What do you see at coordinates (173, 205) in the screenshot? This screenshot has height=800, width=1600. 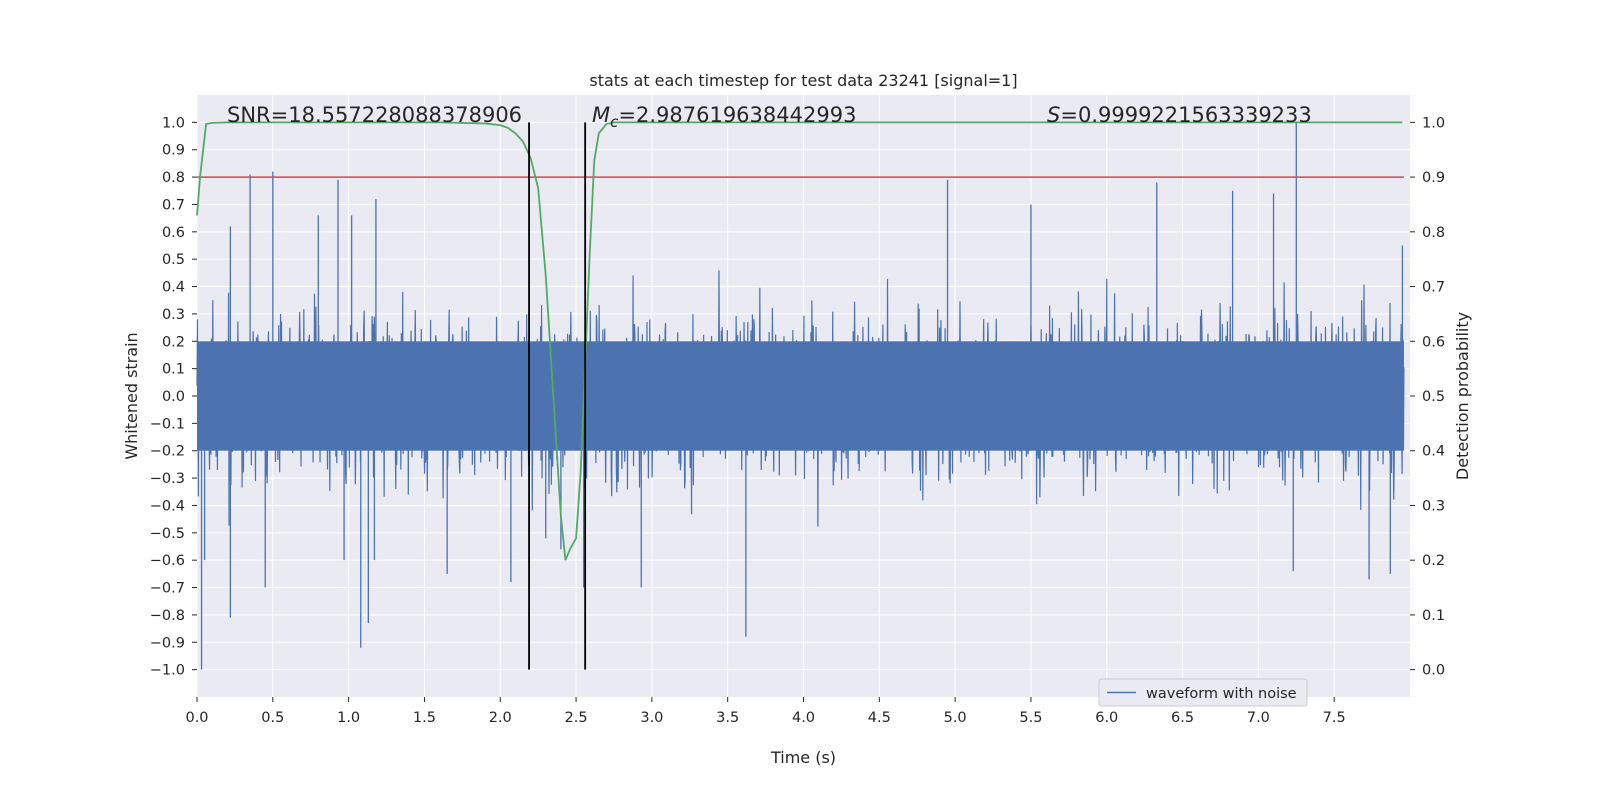 I see `y-tick-label: 0.7` at bounding box center [173, 205].